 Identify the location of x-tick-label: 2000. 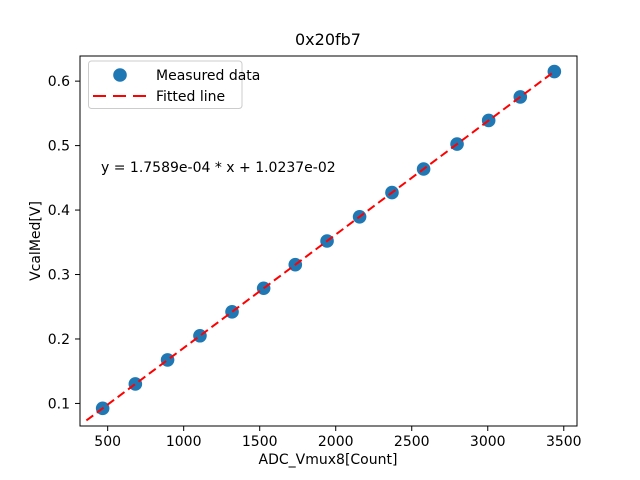
(336, 442).